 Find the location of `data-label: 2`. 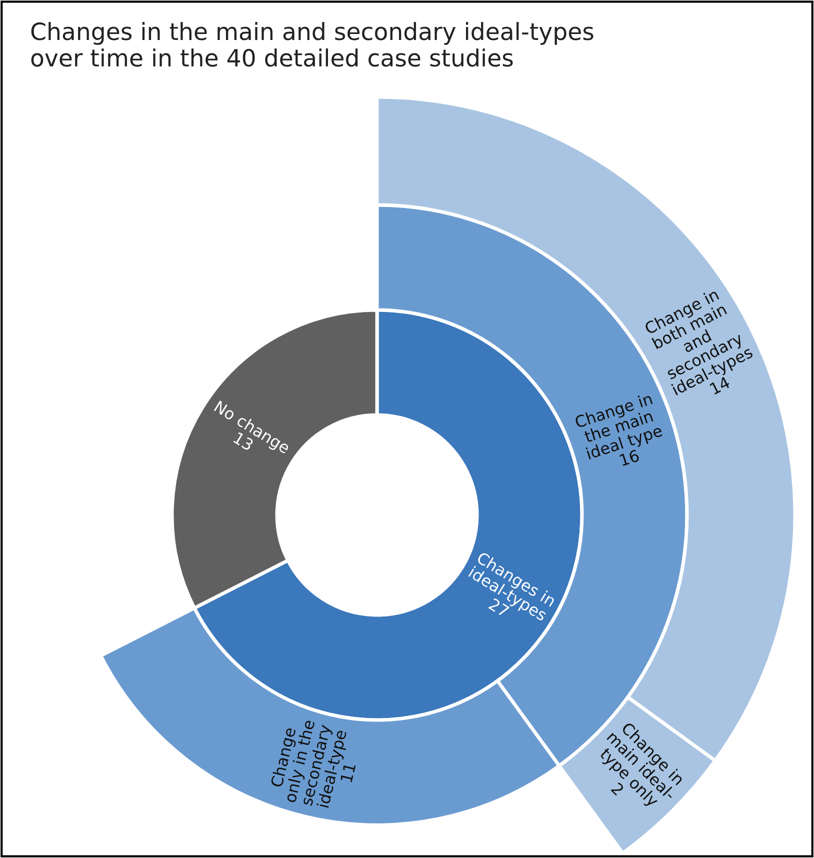

data-label: 2 is located at coordinates (617, 789).